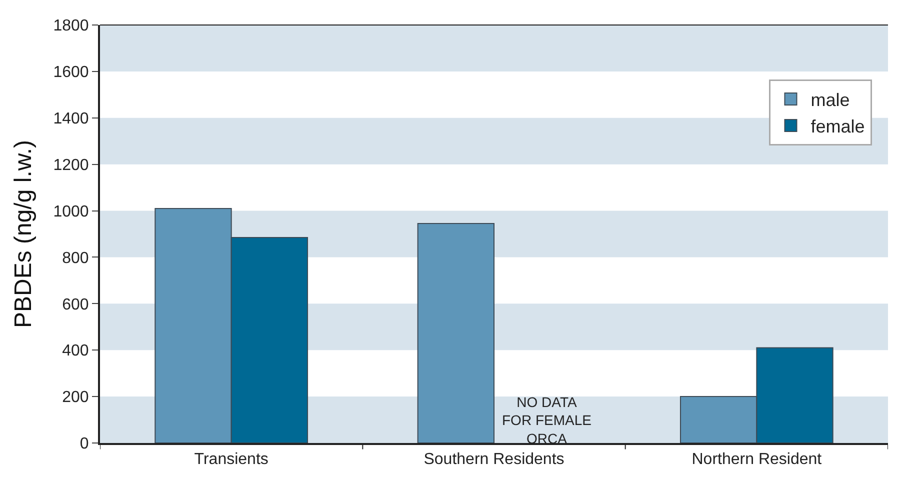  I want to click on y-tick-label: 600, so click(75, 305).